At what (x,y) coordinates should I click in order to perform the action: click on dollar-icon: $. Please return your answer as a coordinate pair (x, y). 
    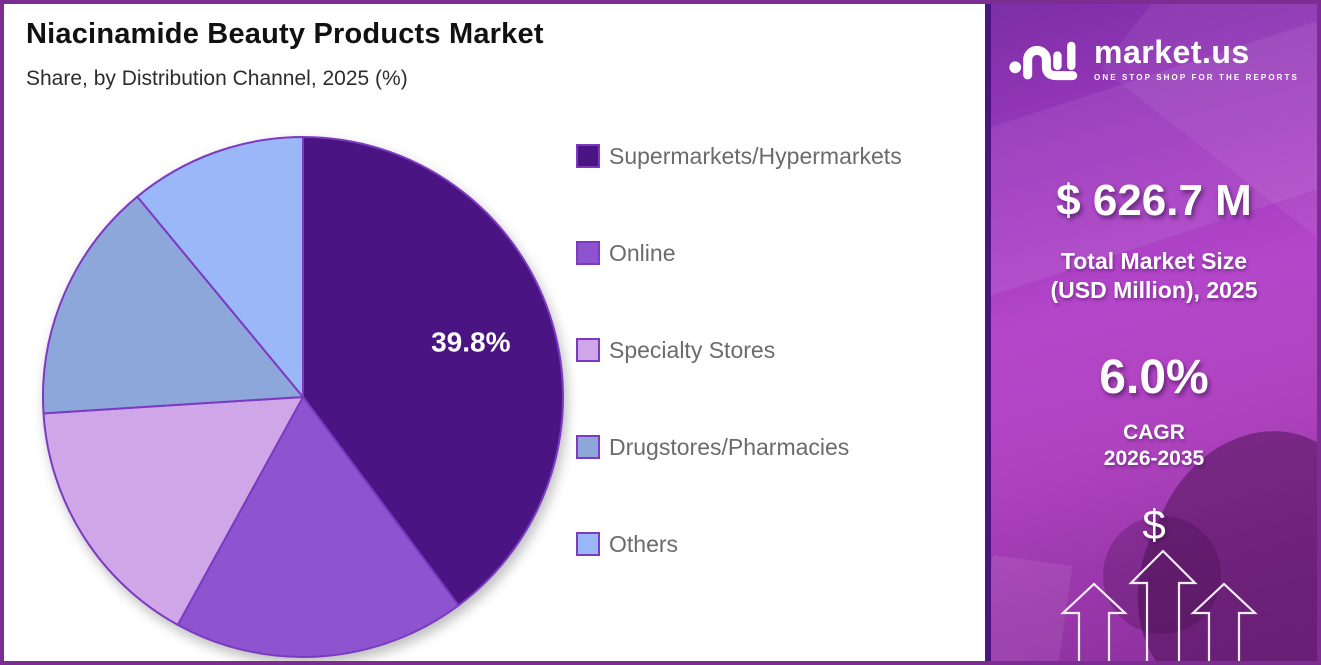
    Looking at the image, I should click on (1154, 524).